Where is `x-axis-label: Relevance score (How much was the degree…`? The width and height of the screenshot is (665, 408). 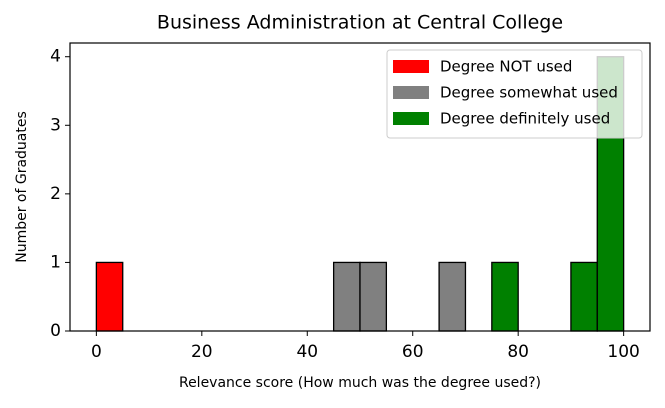
x-axis-label: Relevance score (How much was the degree… is located at coordinates (360, 383).